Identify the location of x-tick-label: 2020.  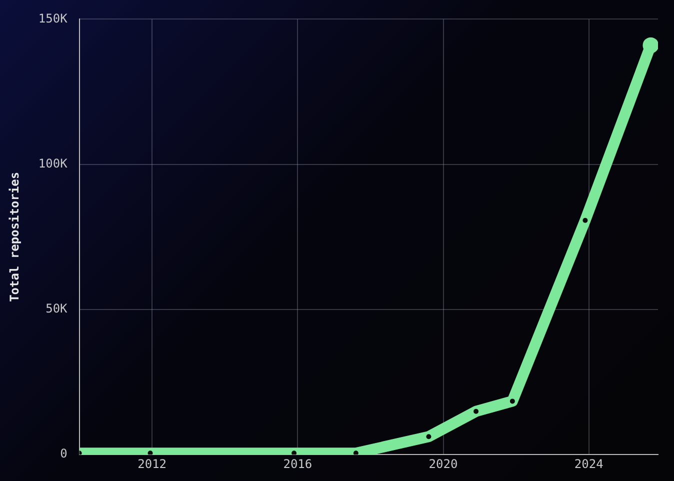
(443, 463).